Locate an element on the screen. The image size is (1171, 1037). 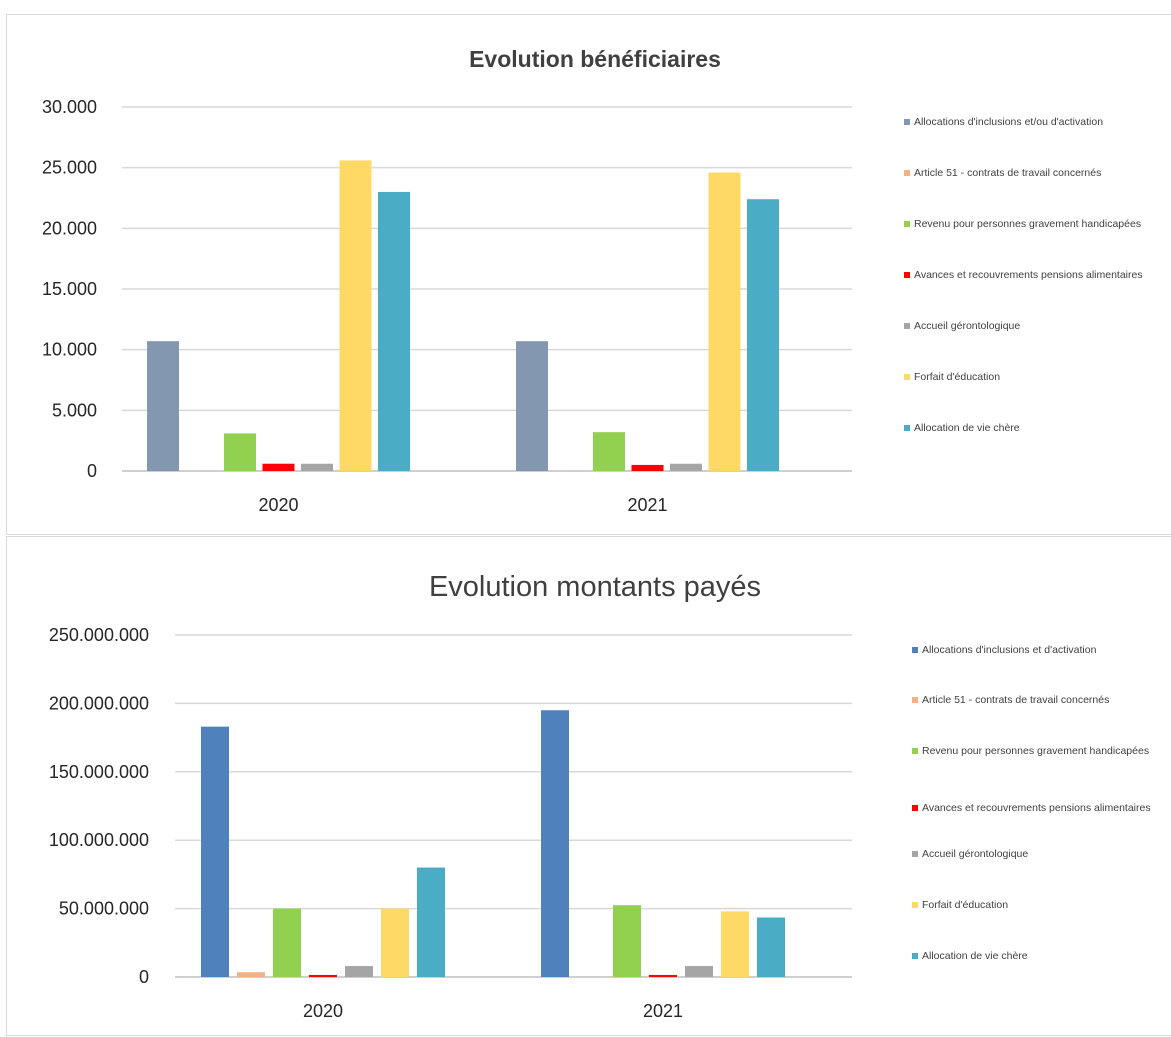
payments-bar-forfait-d-education-2020 is located at coordinates (395, 942).